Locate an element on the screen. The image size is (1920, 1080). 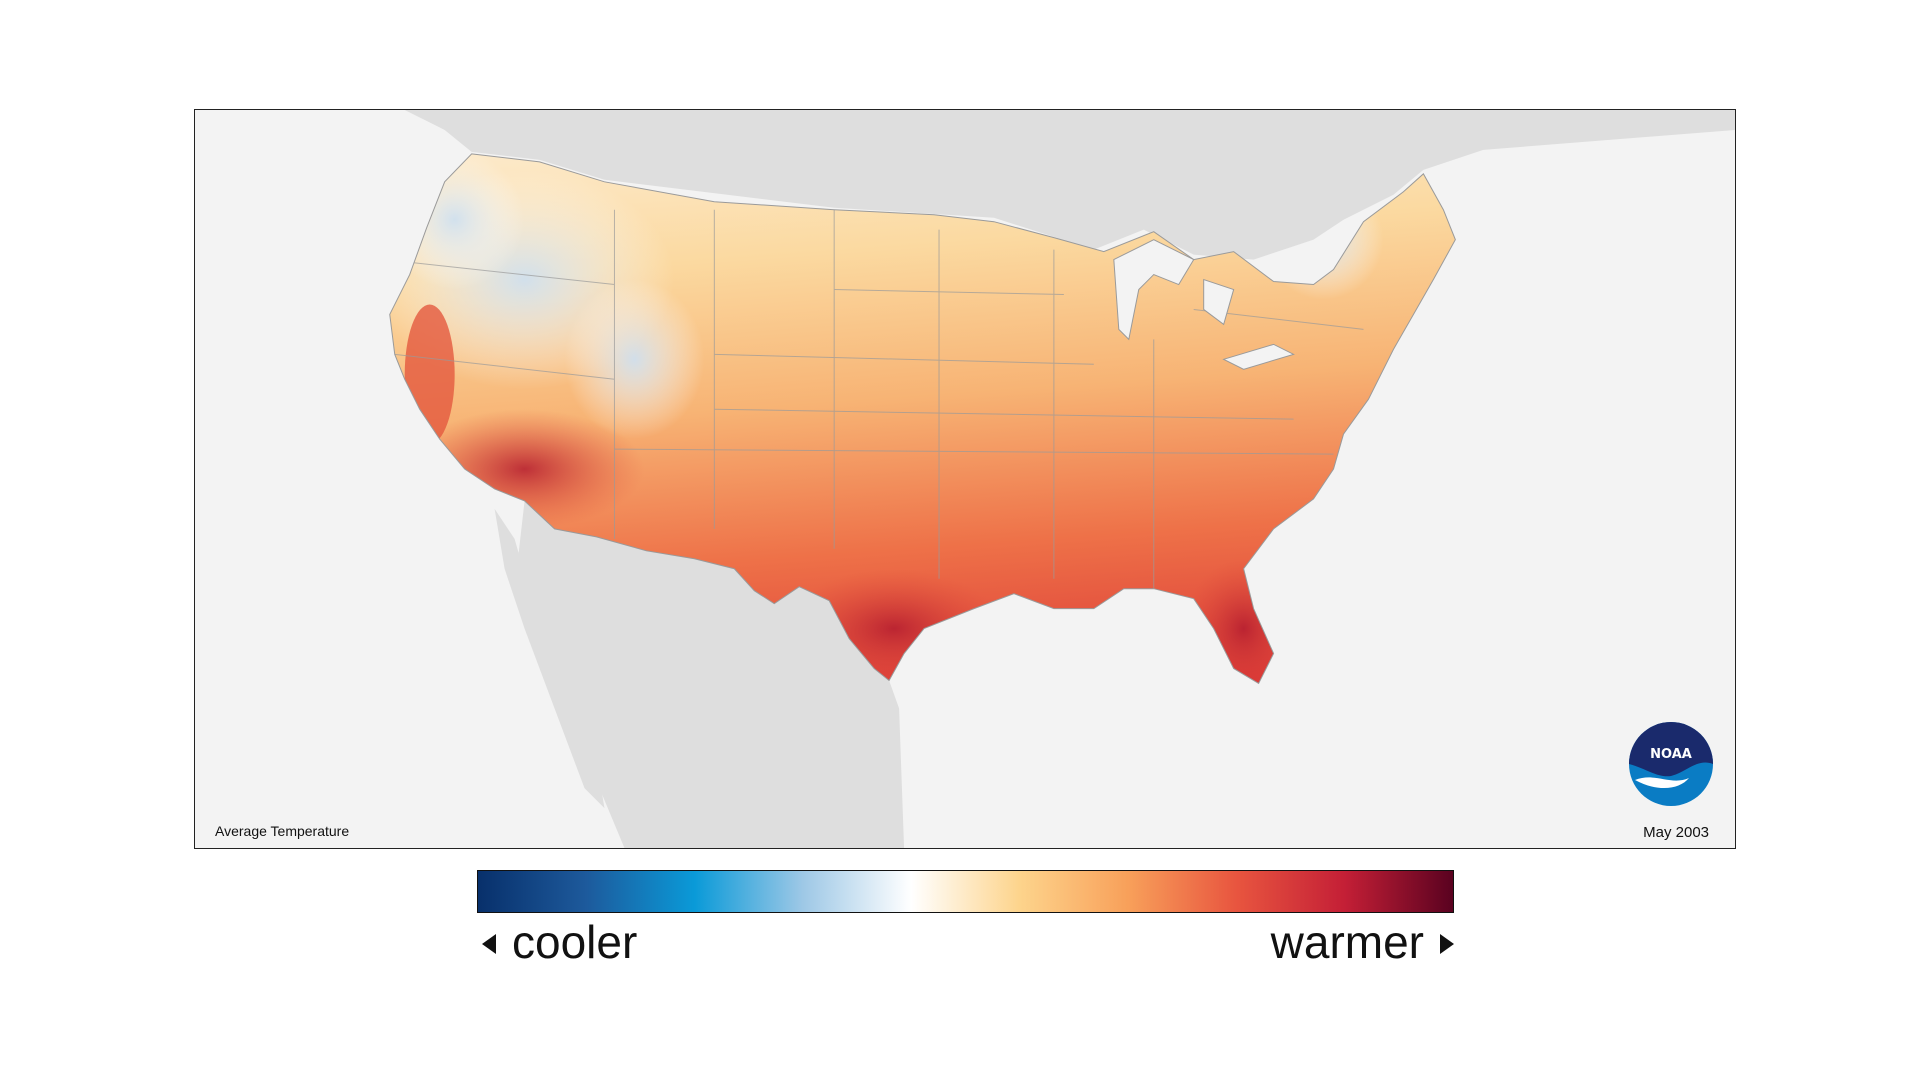
legend-cooler: cooler is located at coordinates (559, 942).